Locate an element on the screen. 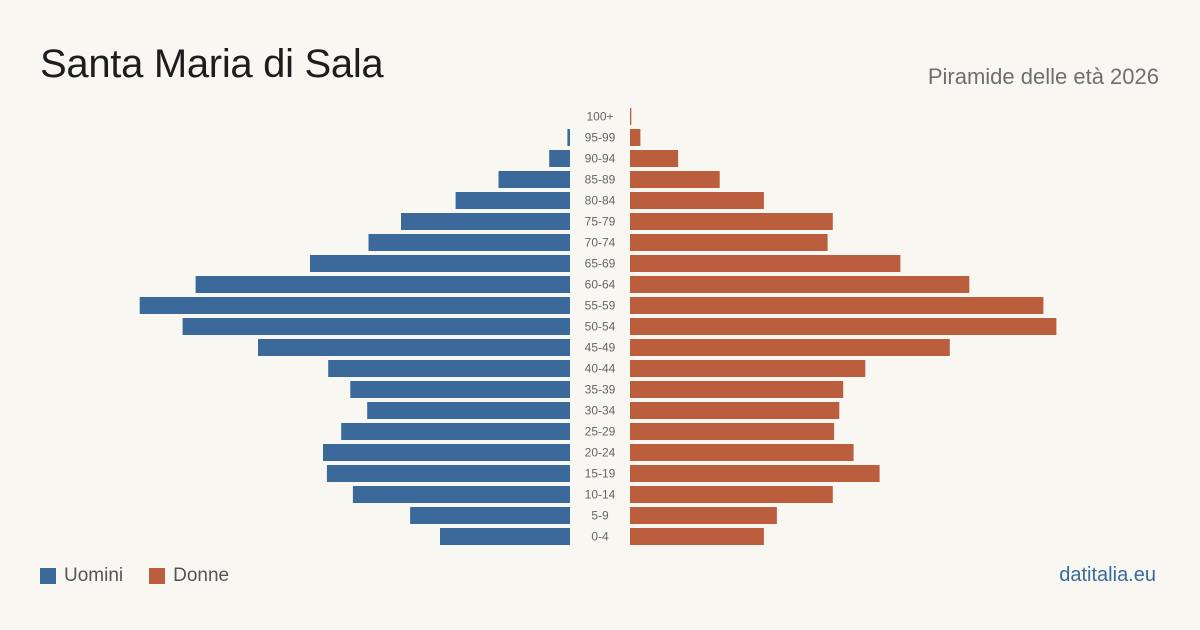  legend-label-men: Uomini is located at coordinates (94, 575).